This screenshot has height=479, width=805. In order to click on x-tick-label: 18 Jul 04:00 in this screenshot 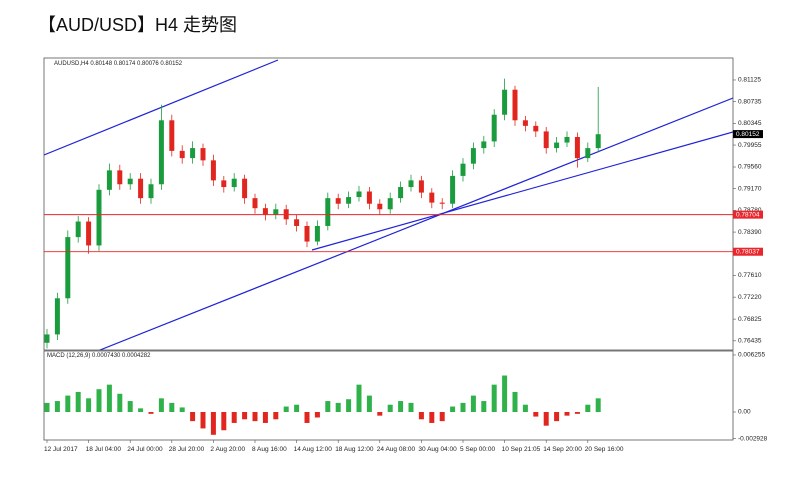, I will do `click(104, 449)`.